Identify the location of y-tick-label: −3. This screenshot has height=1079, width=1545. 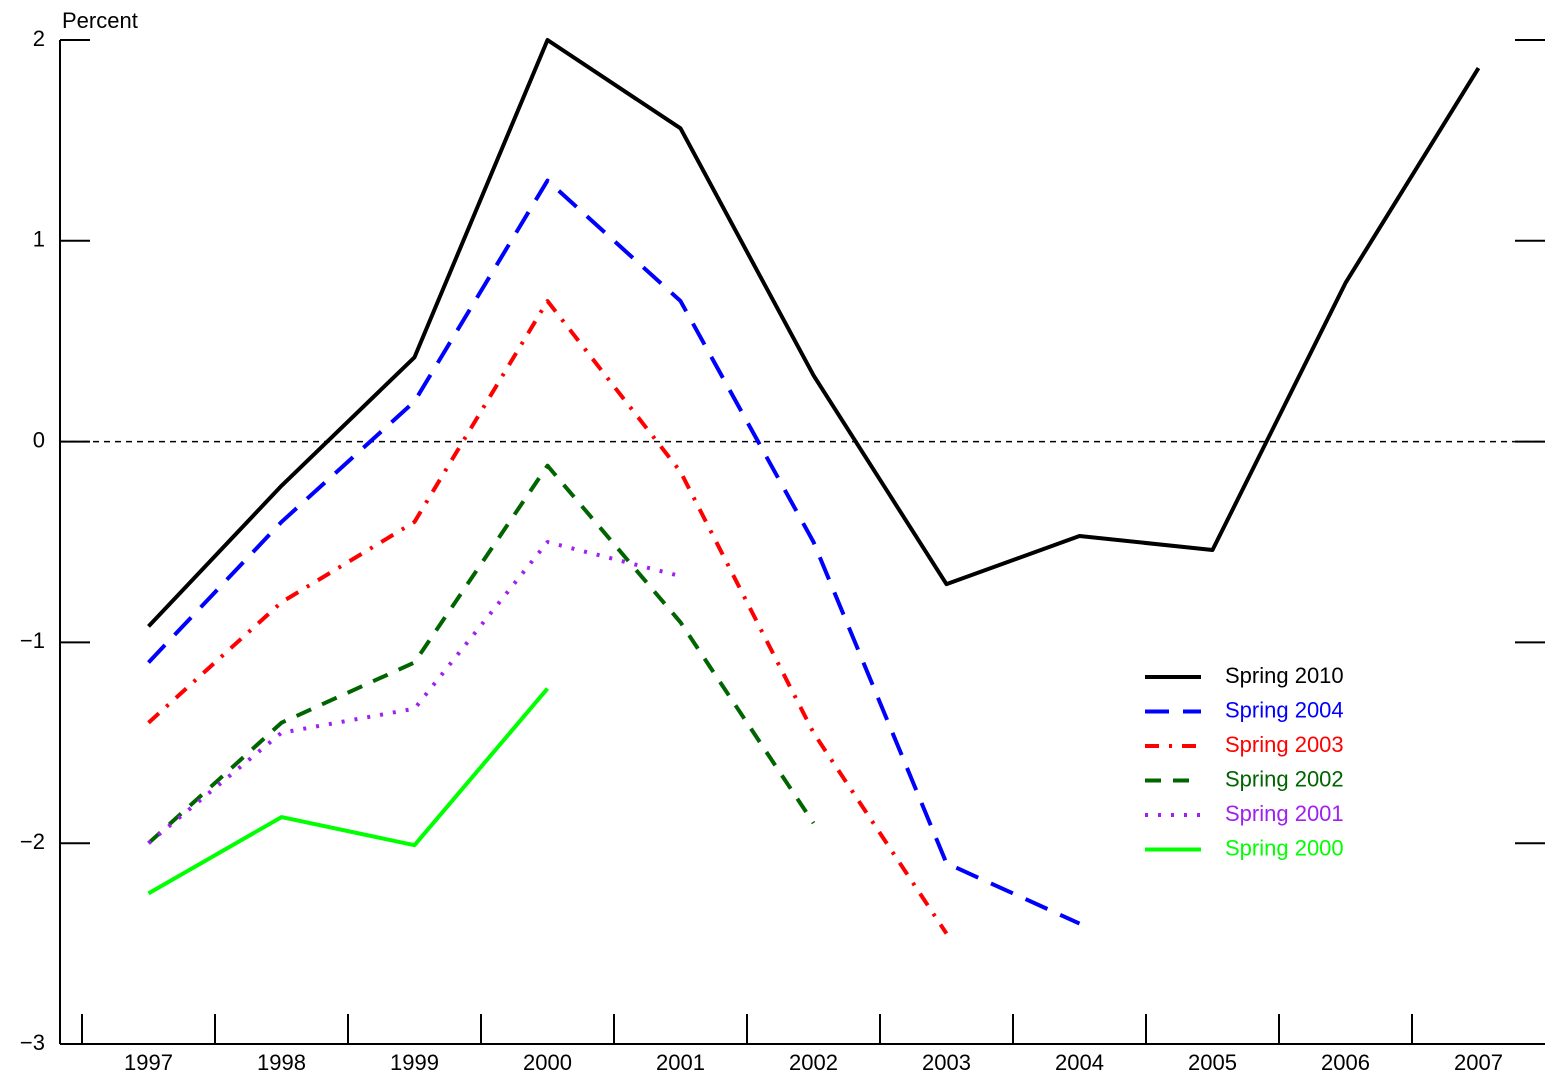
(32, 1042).